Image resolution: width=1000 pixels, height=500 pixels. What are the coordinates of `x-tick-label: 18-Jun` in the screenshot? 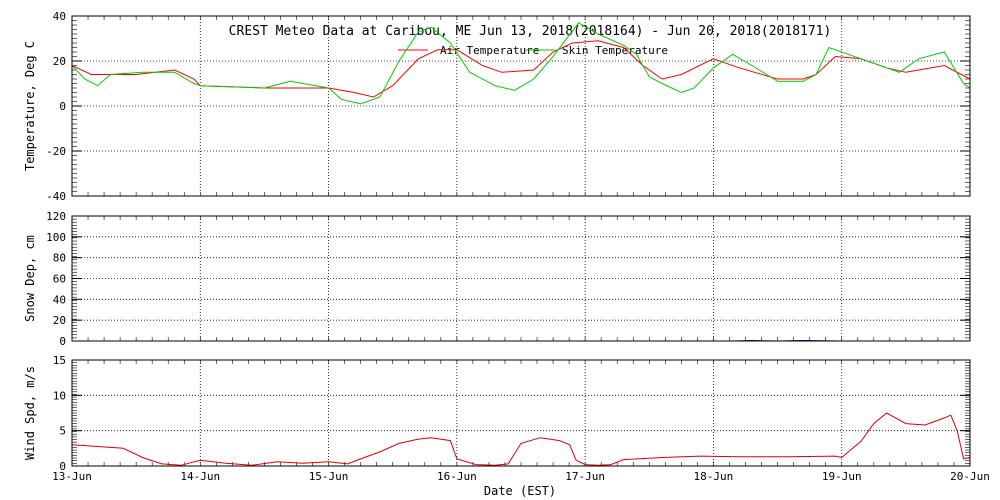 It's located at (714, 476).